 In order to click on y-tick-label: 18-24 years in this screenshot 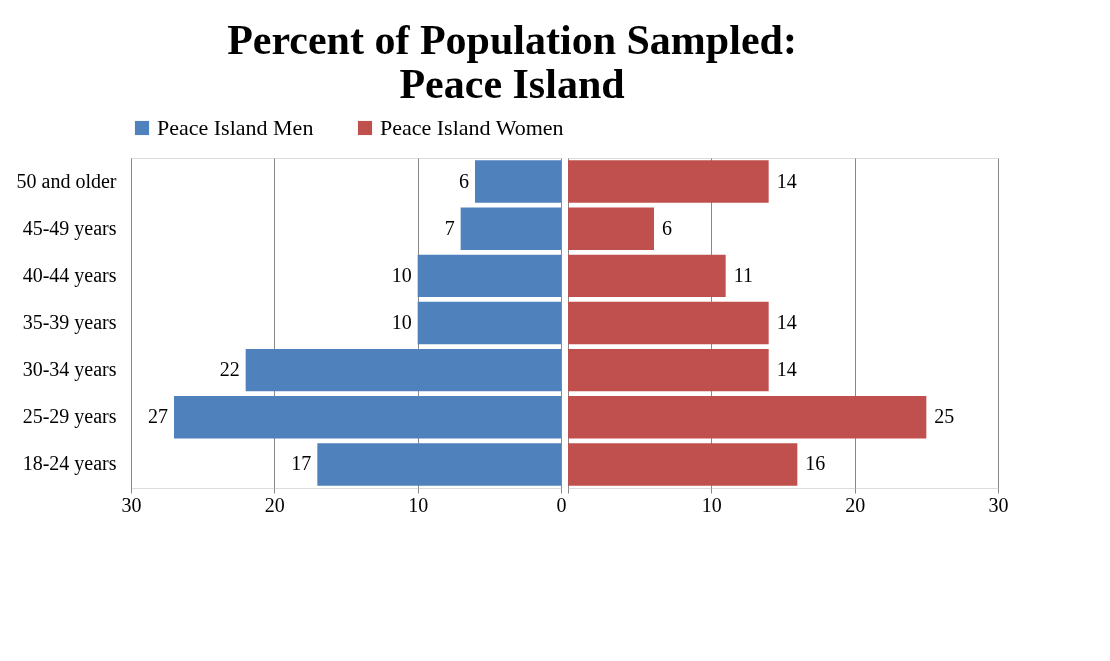, I will do `click(69, 464)`.